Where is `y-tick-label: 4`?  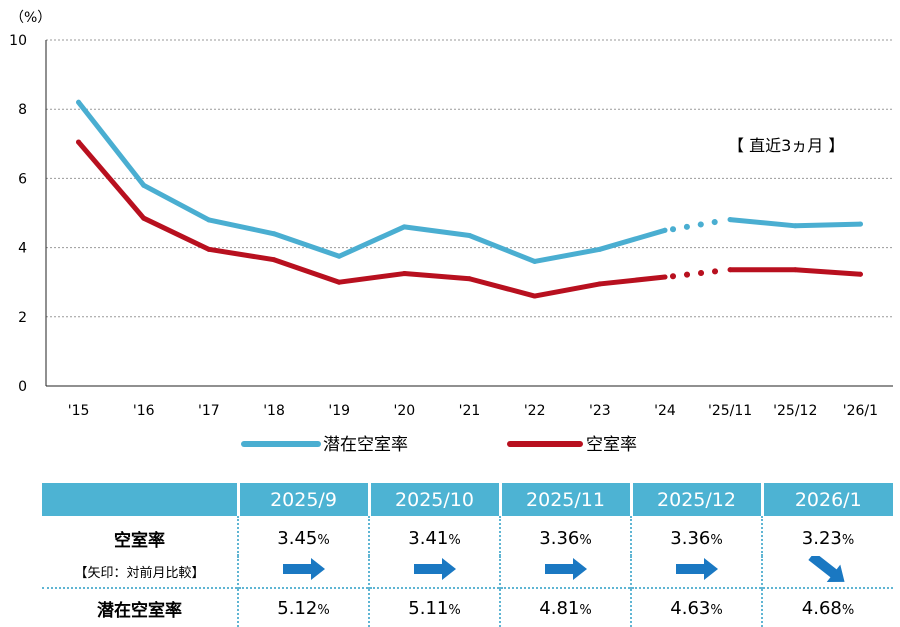 y-tick-label: 4 is located at coordinates (22, 249).